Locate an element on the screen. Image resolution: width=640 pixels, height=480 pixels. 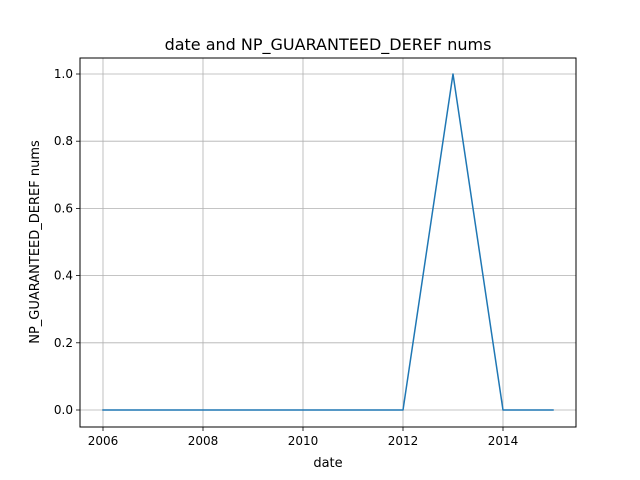
x-tick-label: 2006 is located at coordinates (103, 441).